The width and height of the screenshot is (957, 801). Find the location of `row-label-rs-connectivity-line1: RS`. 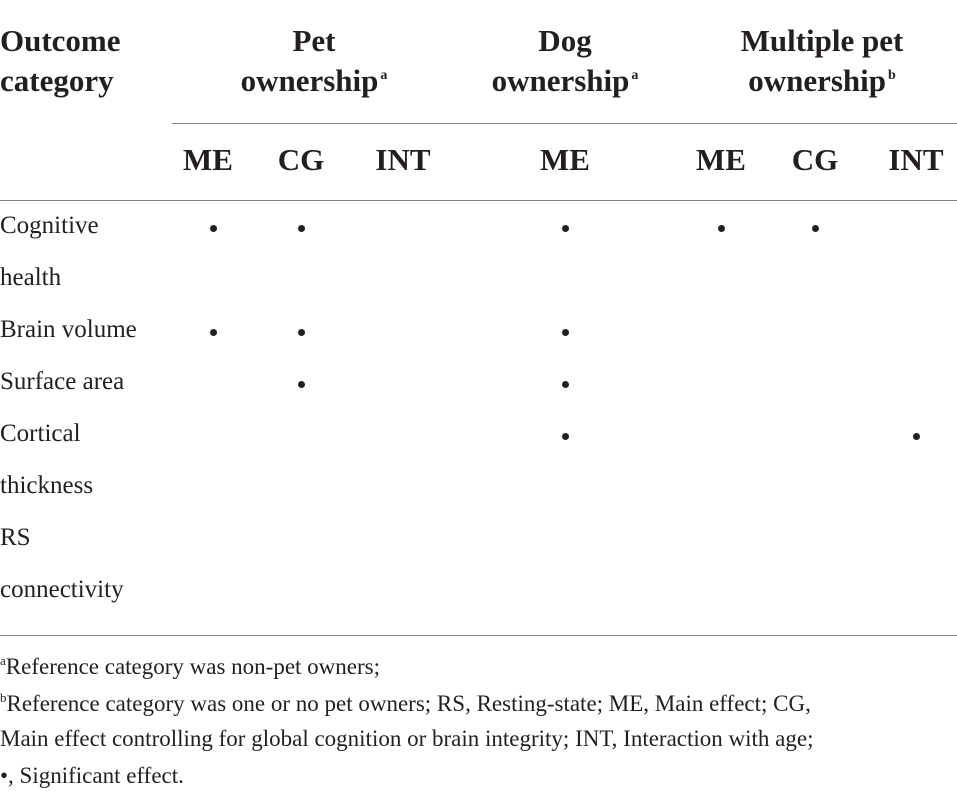

row-label-rs-connectivity-line1: RS is located at coordinates (15, 537).